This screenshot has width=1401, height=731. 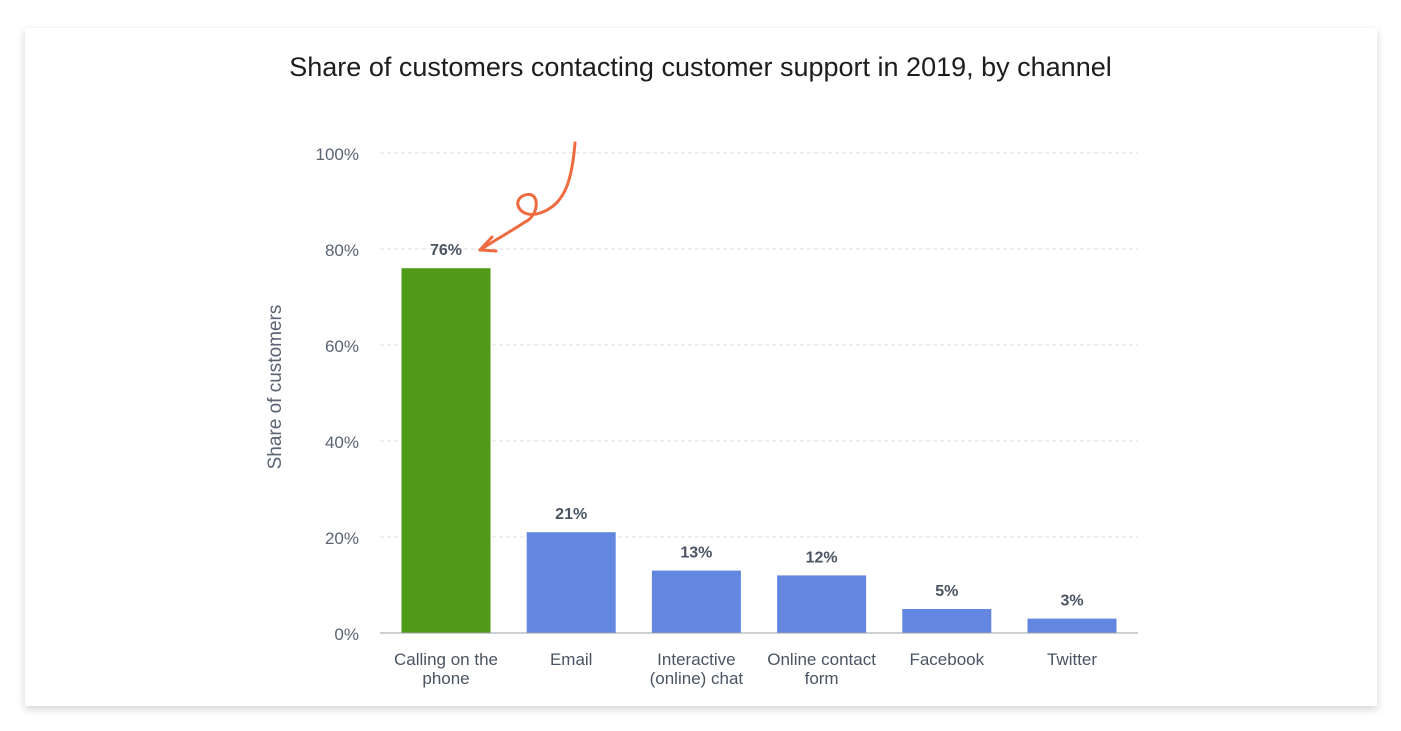 I want to click on x-tick-label: Online contact, so click(x=821, y=659).